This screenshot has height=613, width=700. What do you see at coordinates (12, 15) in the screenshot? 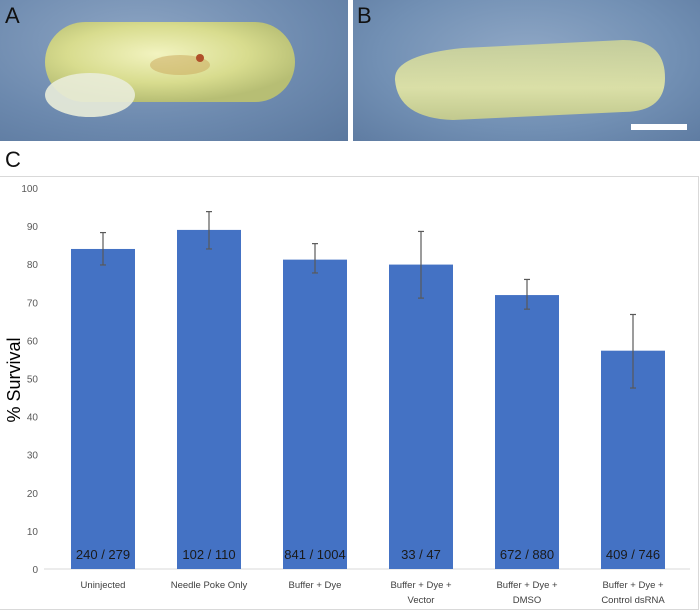
I see `panel-label-a: A` at bounding box center [12, 15].